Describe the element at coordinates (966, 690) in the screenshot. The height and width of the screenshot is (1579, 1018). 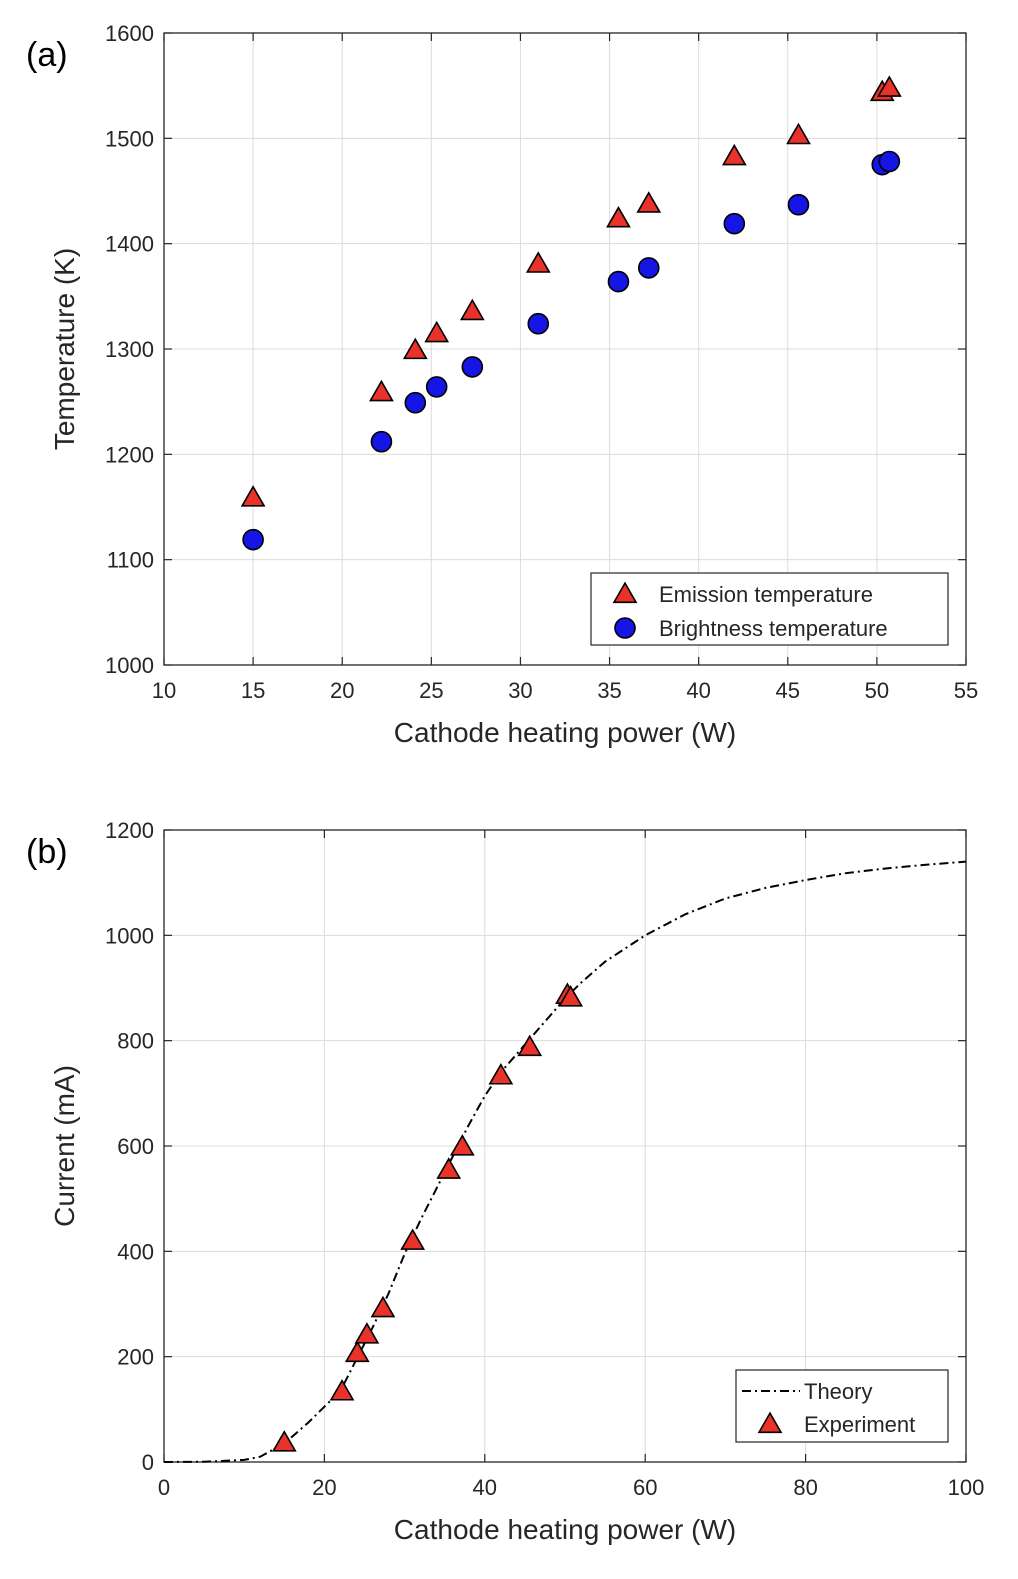
I see `panel-a-xtick-label: 55` at that location.